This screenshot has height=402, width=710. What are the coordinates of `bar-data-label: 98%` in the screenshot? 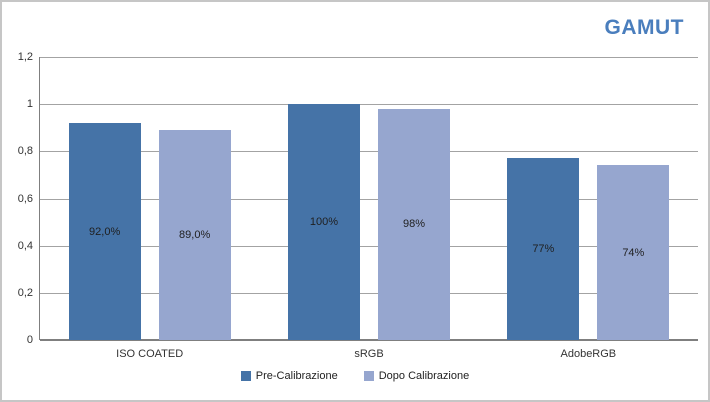 It's located at (414, 224).